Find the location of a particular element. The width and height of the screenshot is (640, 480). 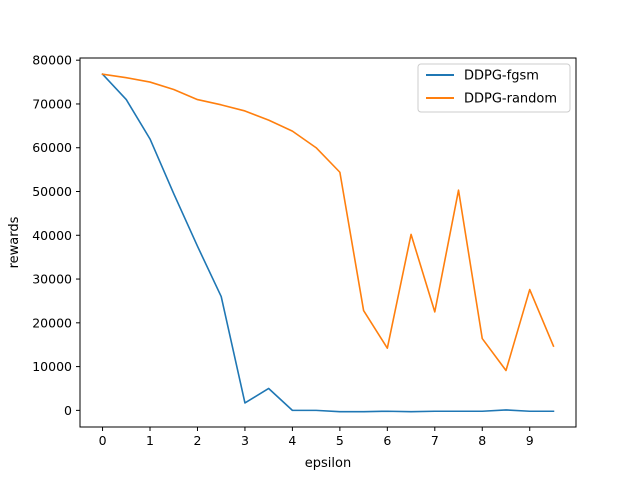

y-axis-label: rewards is located at coordinates (14, 242).